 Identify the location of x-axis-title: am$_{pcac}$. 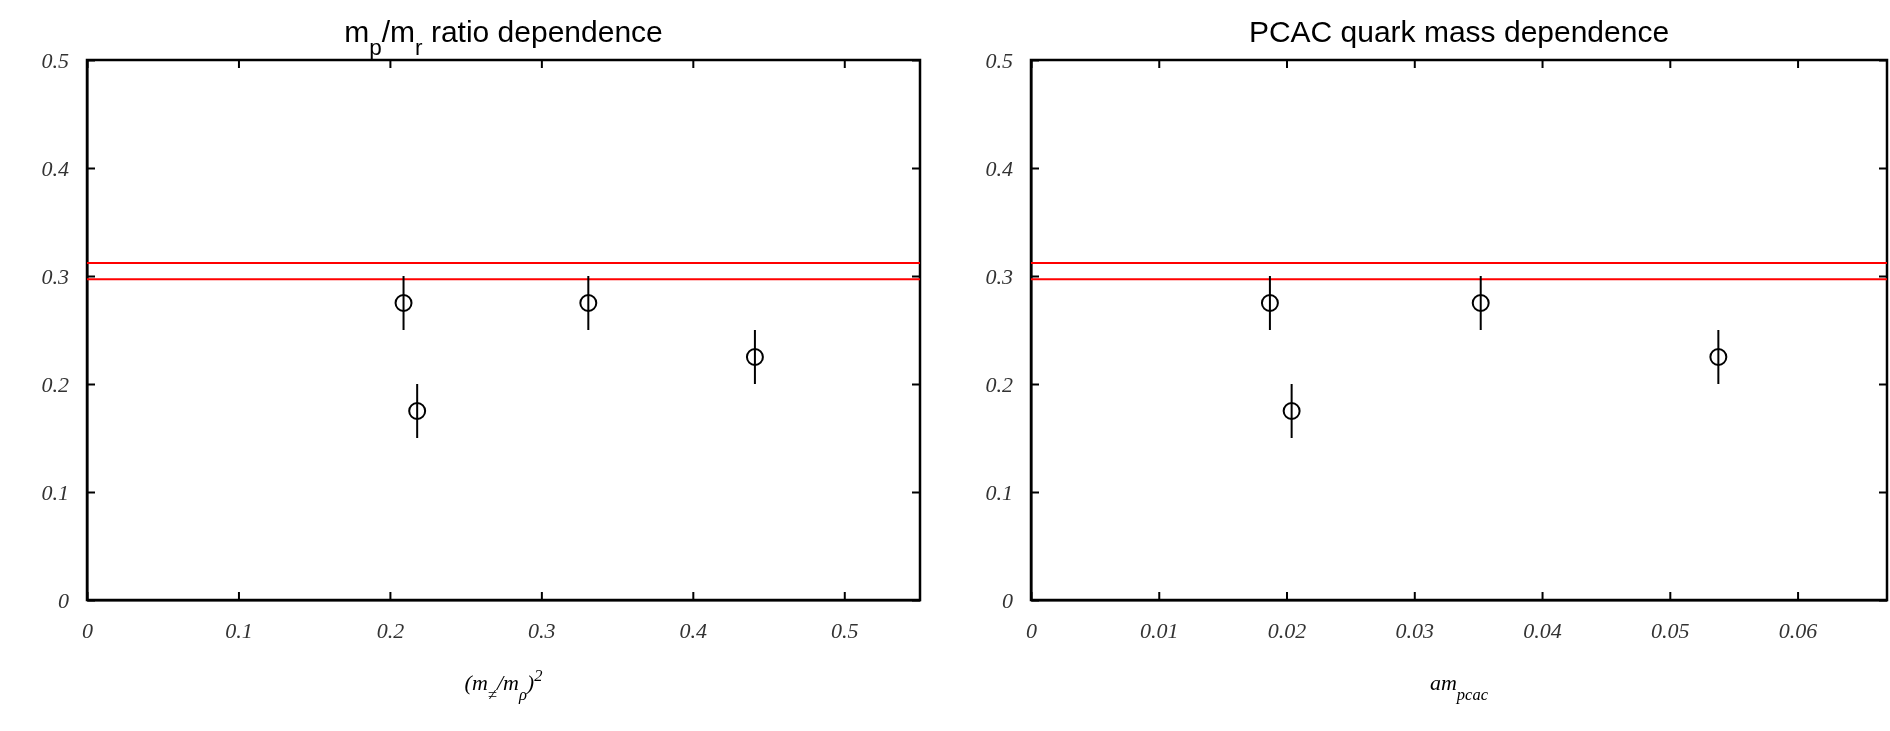
(1459, 687).